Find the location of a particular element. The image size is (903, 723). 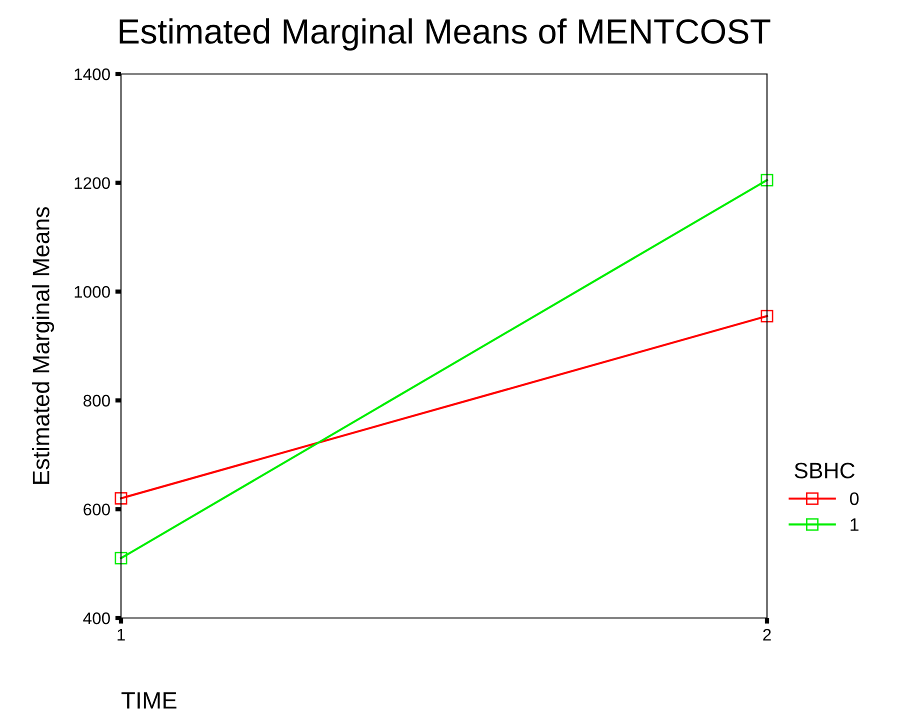

legend-label: 1 is located at coordinates (854, 524).